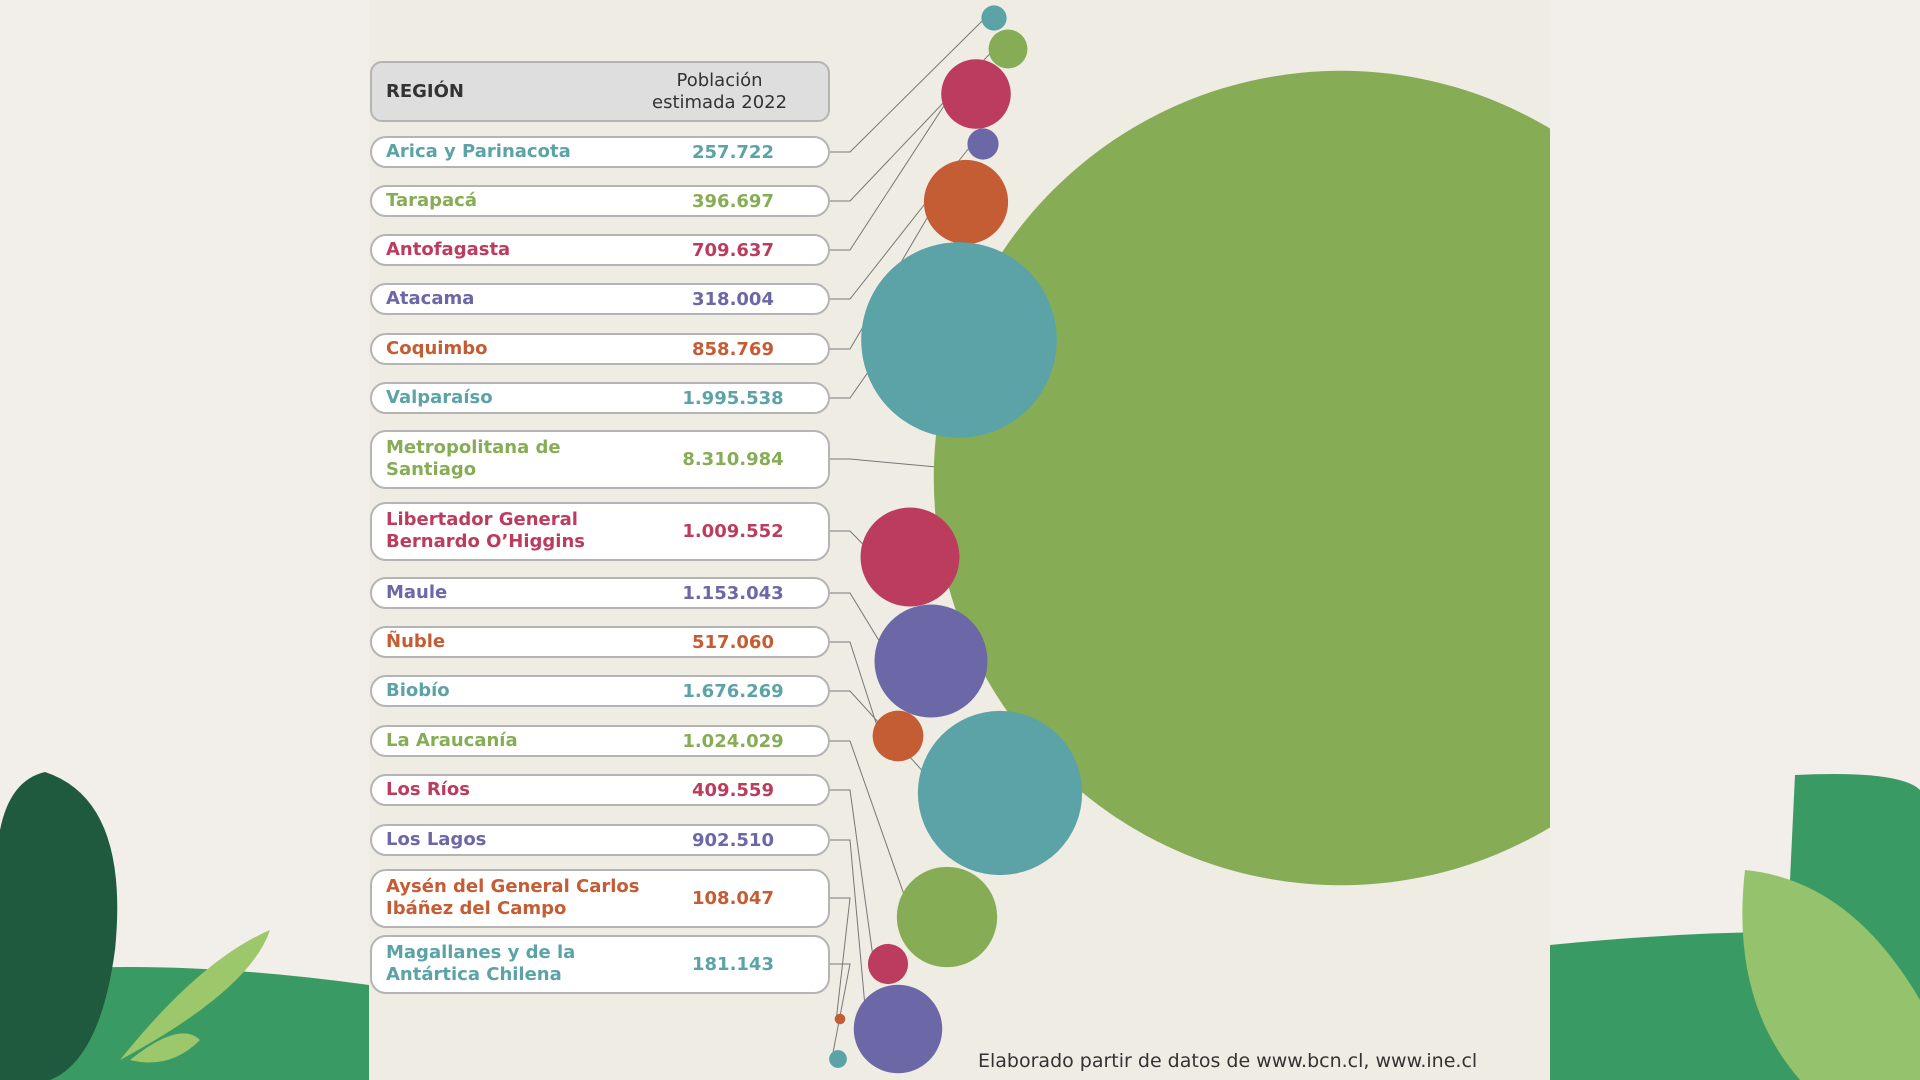  Describe the element at coordinates (600, 152) in the screenshot. I see `table-row: Arica y Parinacota 257.722` at that location.